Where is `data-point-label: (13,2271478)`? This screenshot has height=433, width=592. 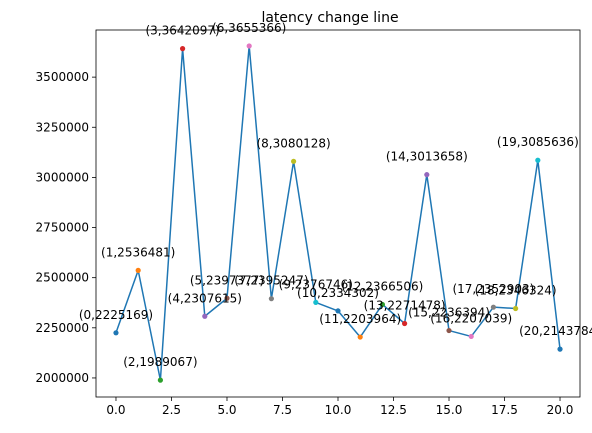
data-point-label: (13,2271478) is located at coordinates (405, 306).